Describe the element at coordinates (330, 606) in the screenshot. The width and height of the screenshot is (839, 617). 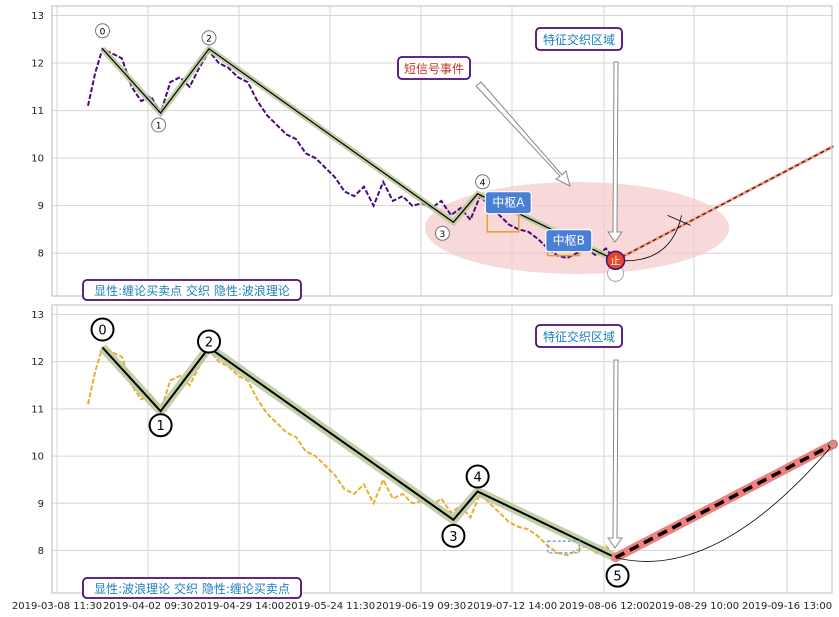
I see `x-tick-label: 2019-05-24 11:30` at that location.